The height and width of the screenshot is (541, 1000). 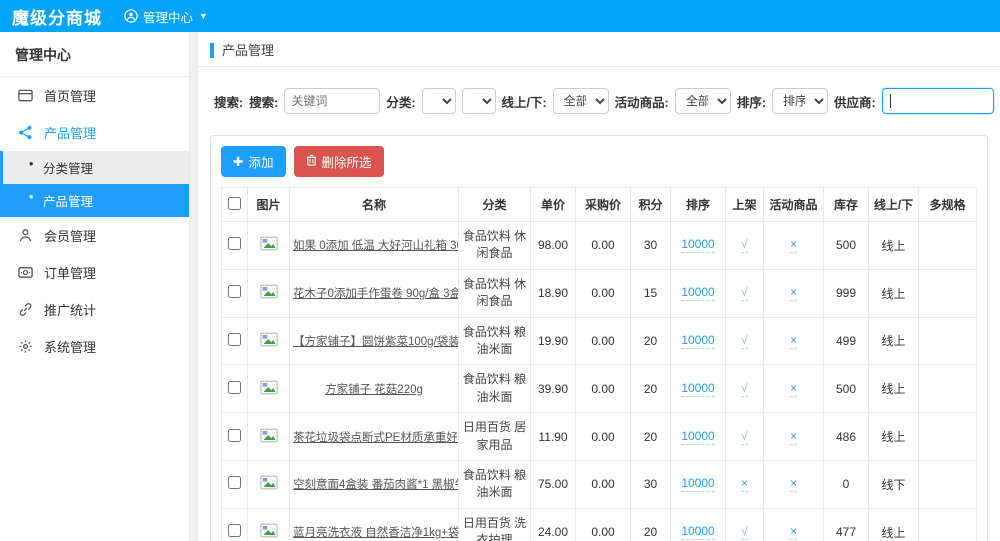 I want to click on product-name-link: 蓝月亮洗衣液 自然香洁净1kg+袋装500g, so click(x=376, y=533).